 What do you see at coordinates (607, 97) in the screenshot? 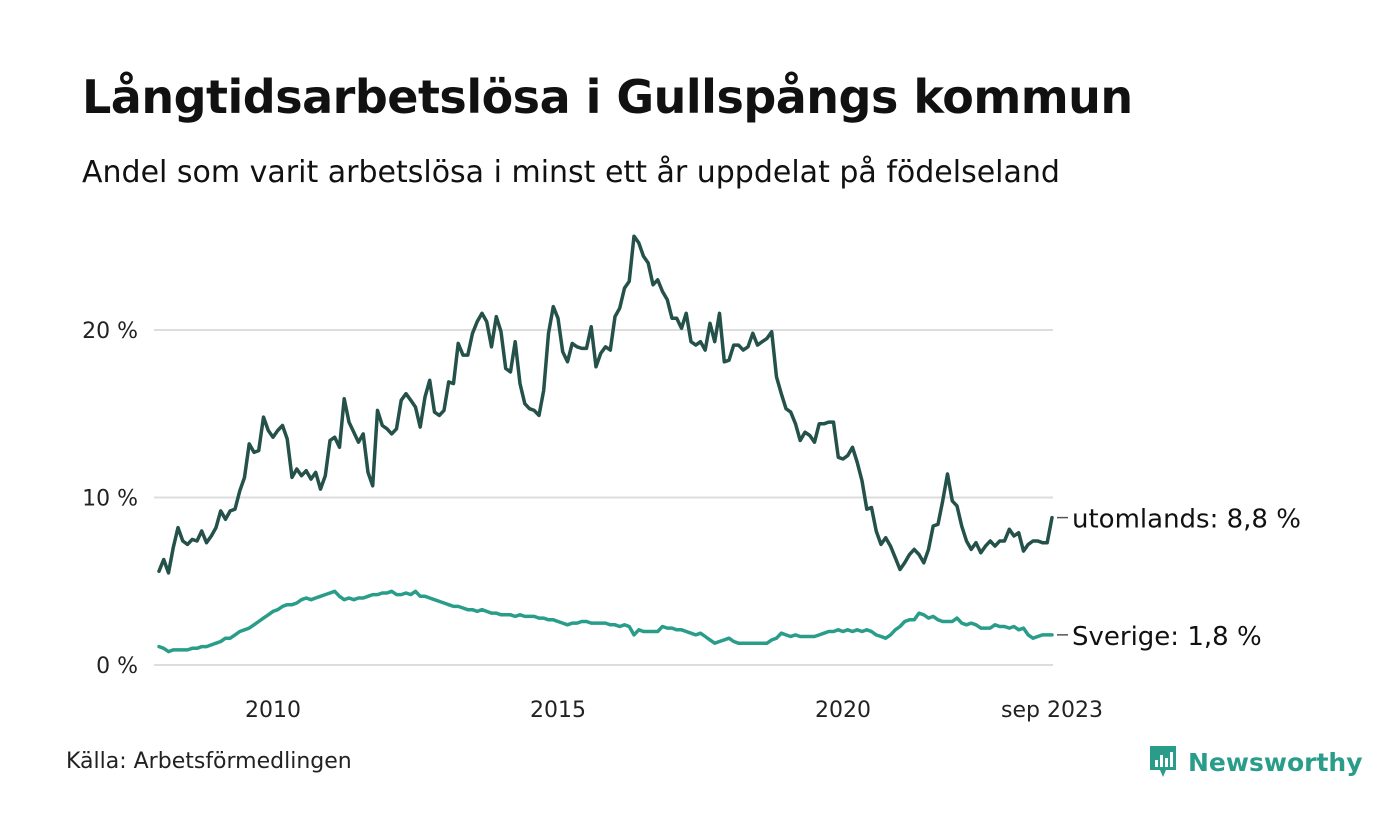
I see `chart-title: Långtidsarbetslösa i Gullspångs kommun` at bounding box center [607, 97].